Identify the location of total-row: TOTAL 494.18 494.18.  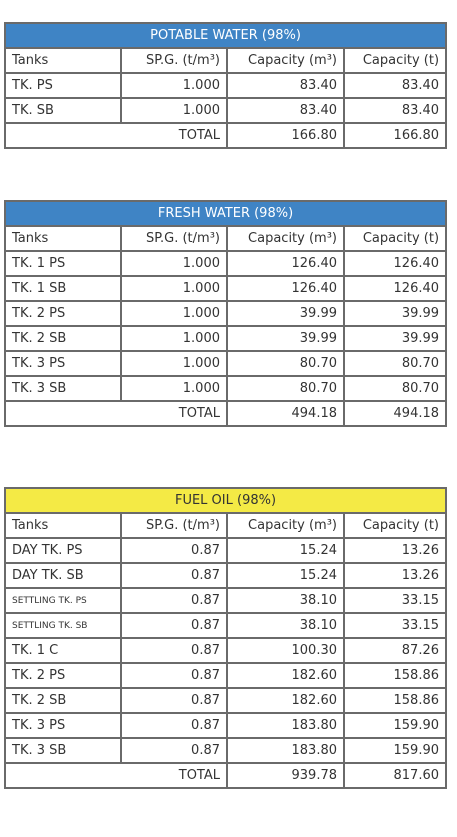
(226, 413).